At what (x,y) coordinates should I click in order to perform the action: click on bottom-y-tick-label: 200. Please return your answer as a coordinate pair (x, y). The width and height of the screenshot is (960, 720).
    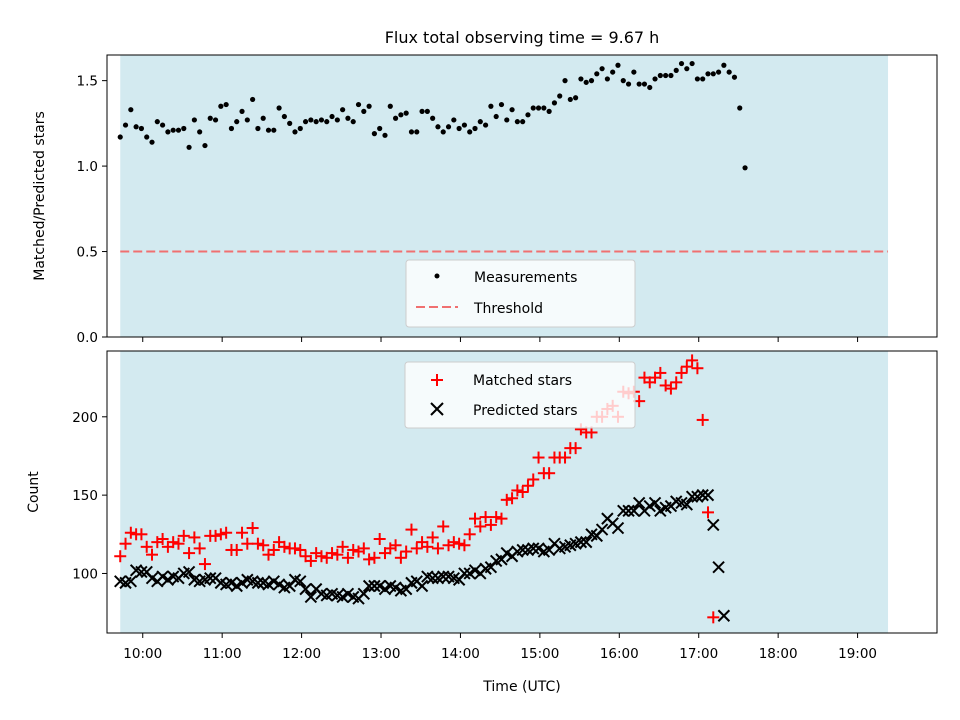
    Looking at the image, I should click on (85, 418).